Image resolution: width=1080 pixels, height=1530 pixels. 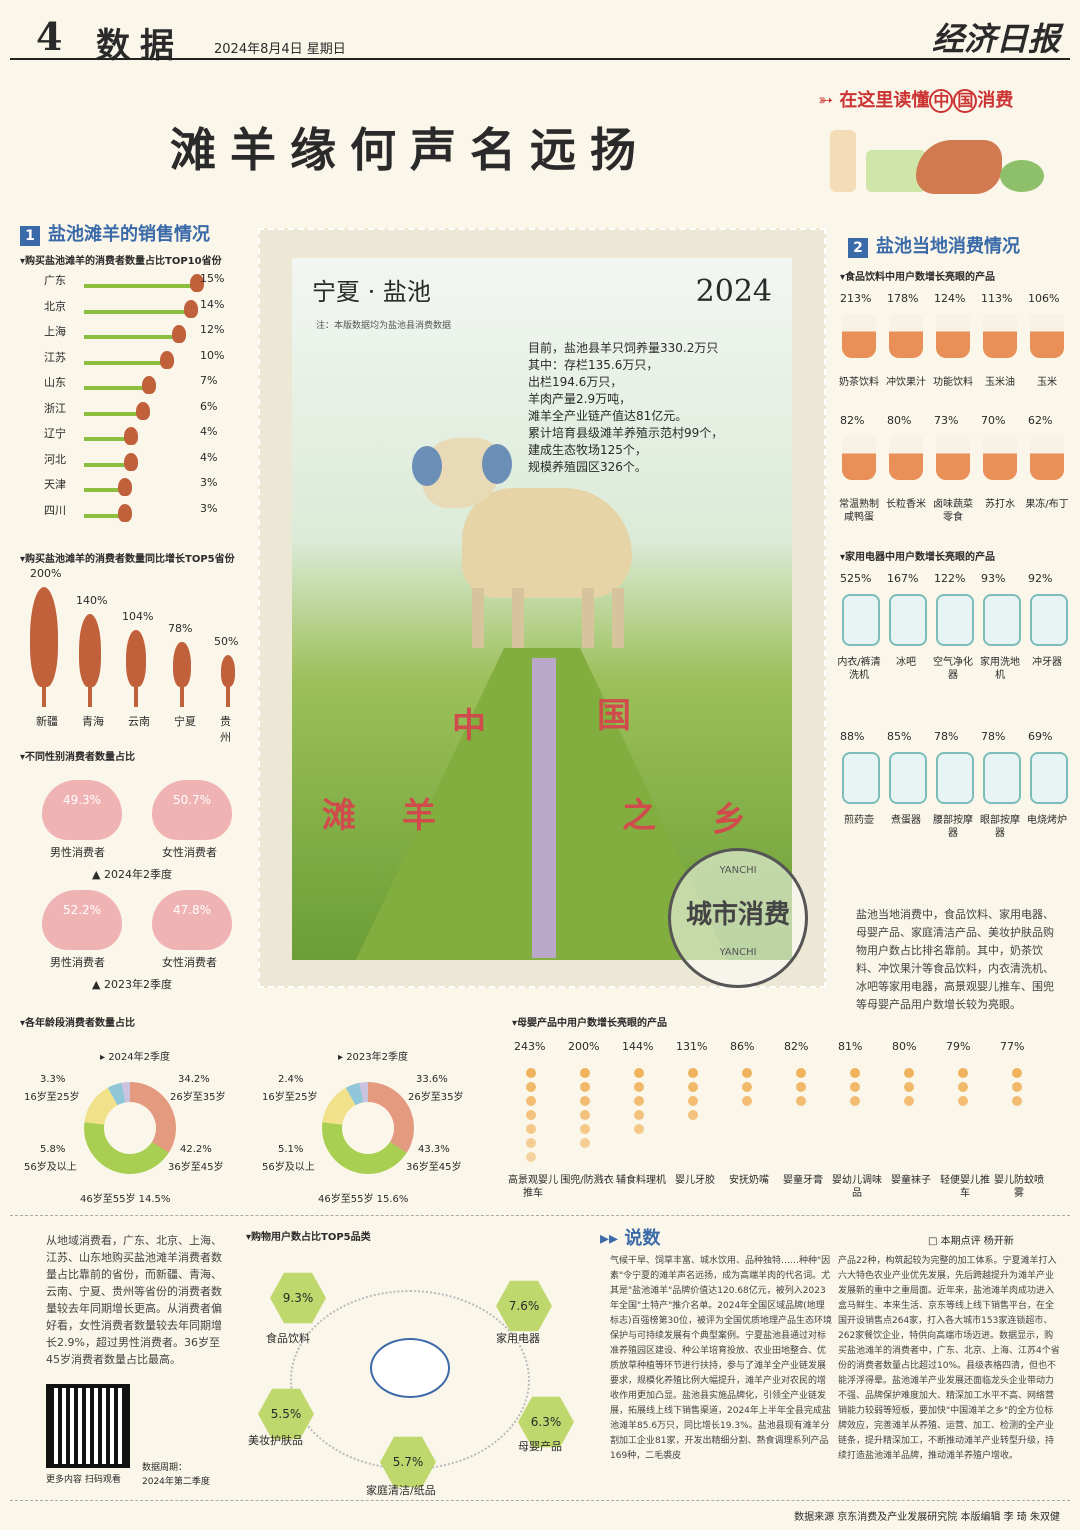 What do you see at coordinates (77, 1021) in the screenshot?
I see `age-title: 各年龄段消费者数量占比` at bounding box center [77, 1021].